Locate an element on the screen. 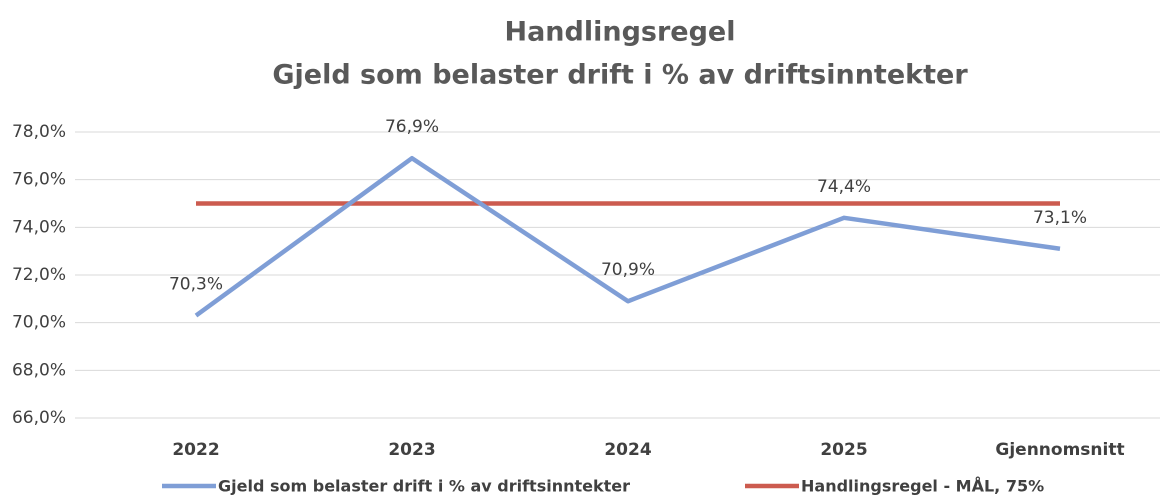 This screenshot has height=496, width=1168. y-tick-label: 68,0% is located at coordinates (39, 370).